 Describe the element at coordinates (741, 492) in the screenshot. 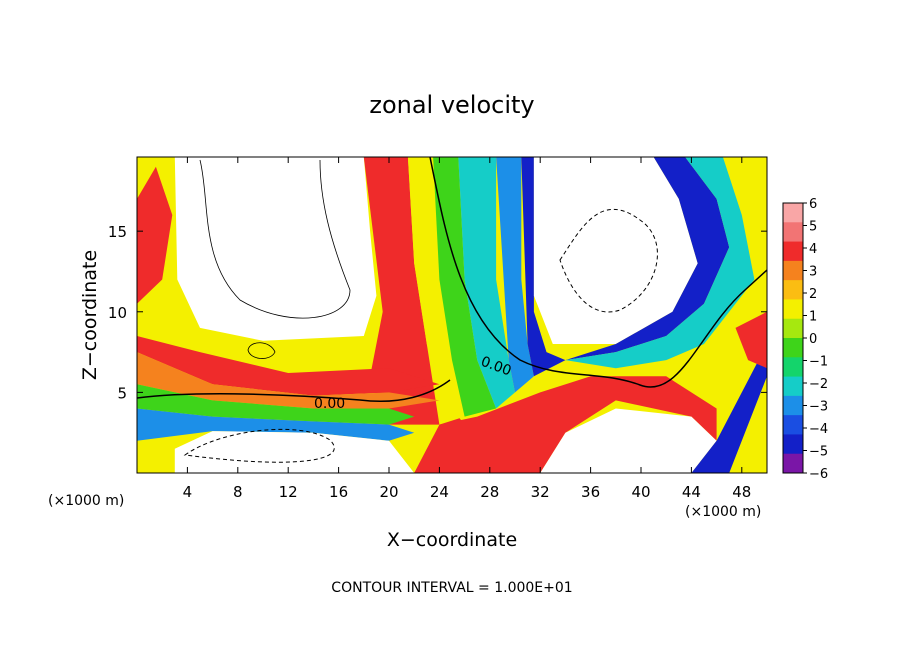

I see `x-tick-label: 48` at that location.